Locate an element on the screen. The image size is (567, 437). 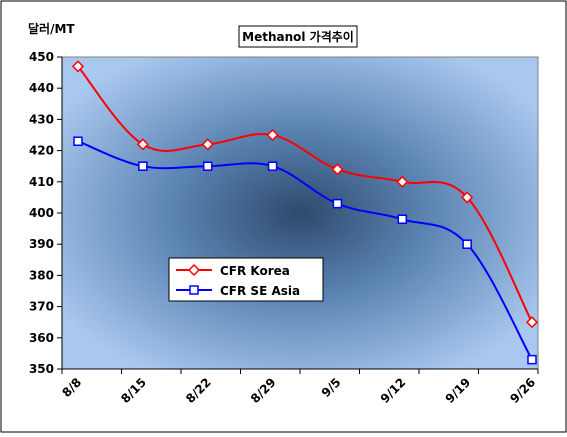
y-tick-label: 430 is located at coordinates (41, 119).